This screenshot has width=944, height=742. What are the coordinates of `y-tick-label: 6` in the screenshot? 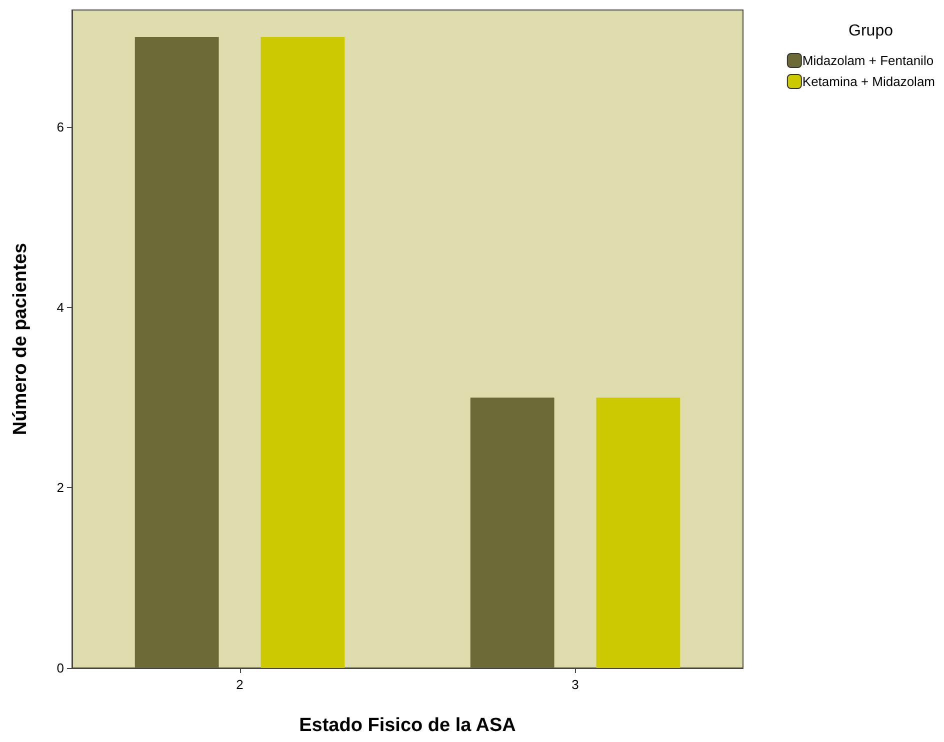 It's located at (60, 127).